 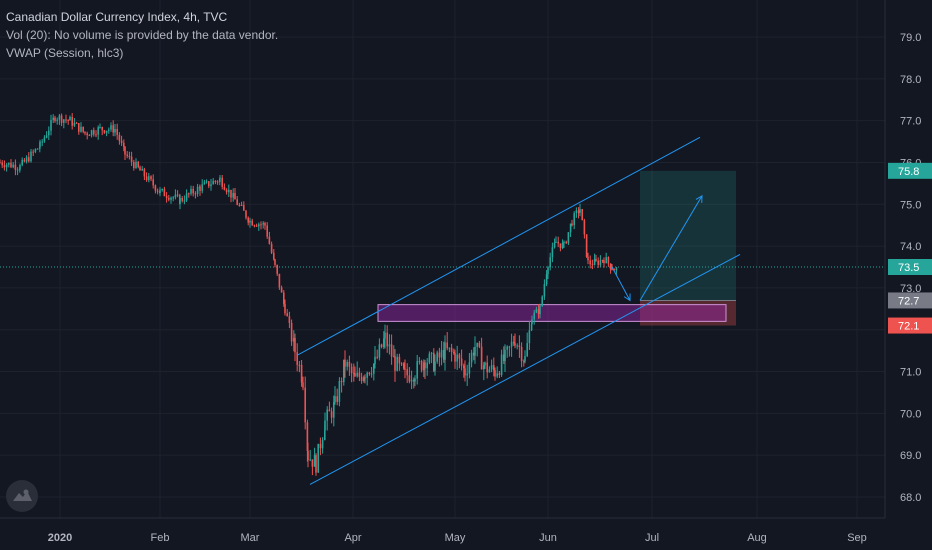 I want to click on x-tick-label: Aug, so click(x=757, y=538).